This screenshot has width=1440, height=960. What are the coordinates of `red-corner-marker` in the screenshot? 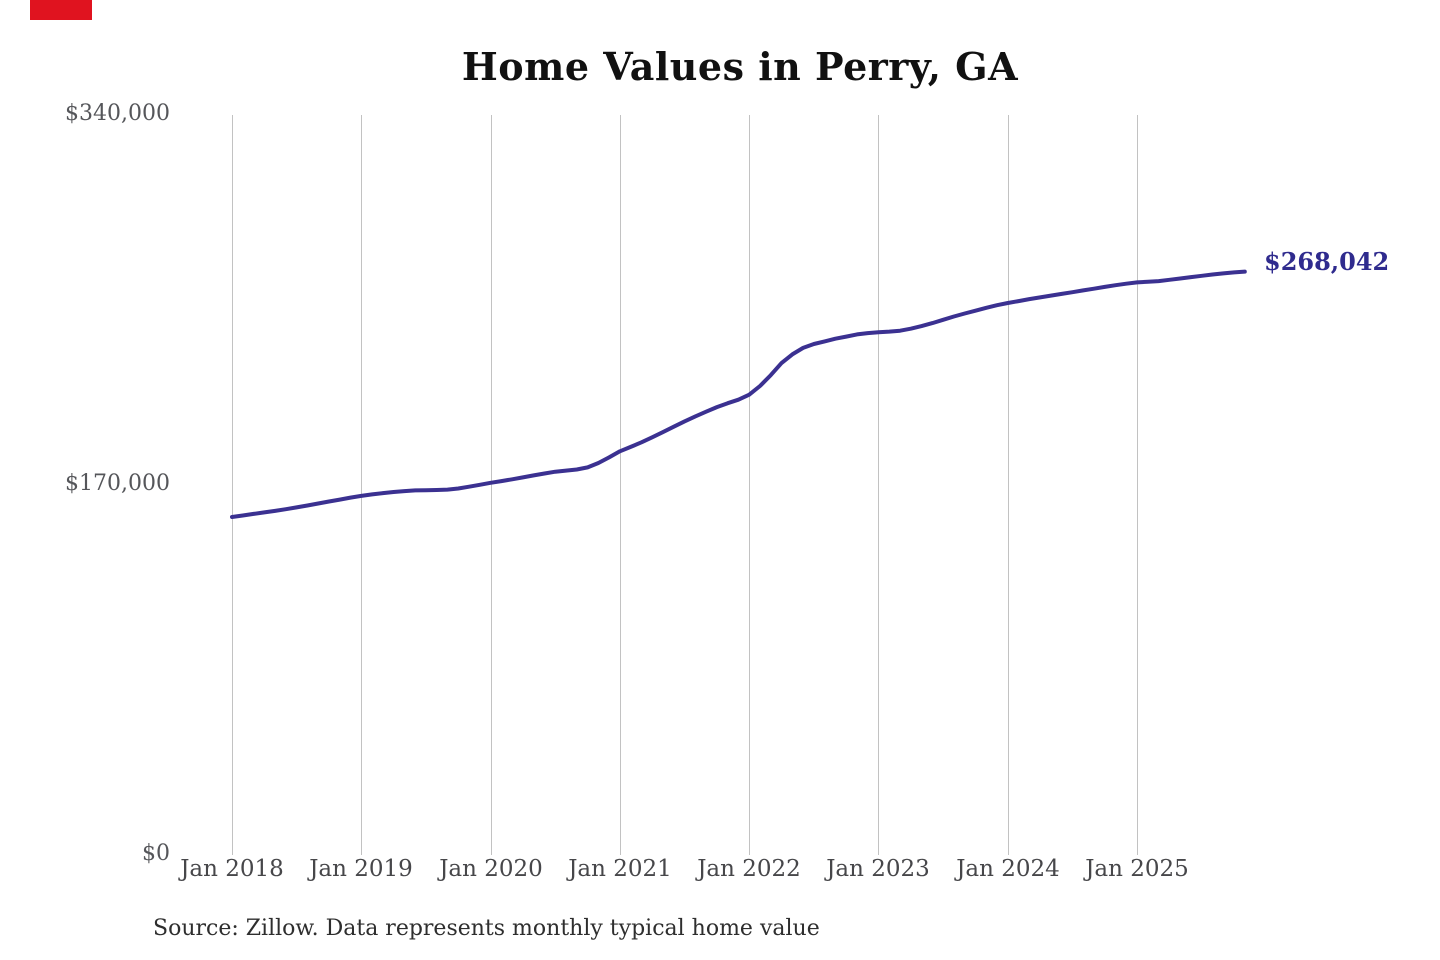 It's located at (61, 10).